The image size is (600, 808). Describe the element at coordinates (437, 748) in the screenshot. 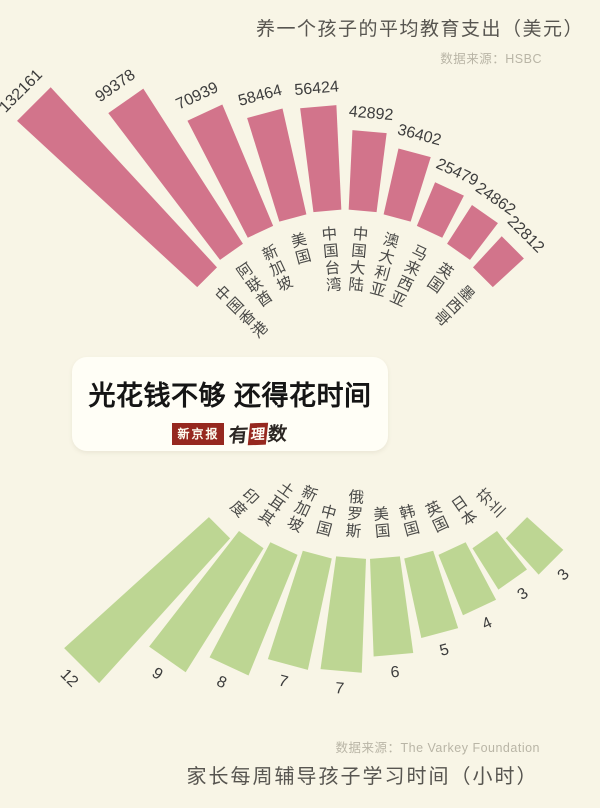

I see `bottom-chart-source: 数据来源：The Varkey Foundation` at that location.